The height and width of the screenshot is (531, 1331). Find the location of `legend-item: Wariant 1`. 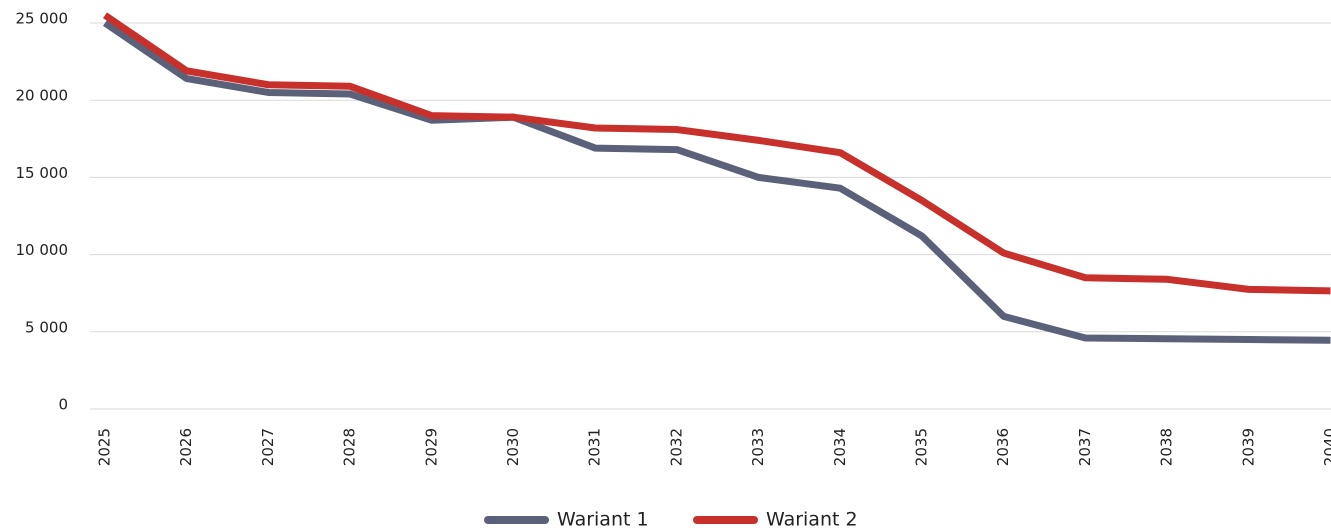

legend-item: Wariant 1 is located at coordinates (566, 520).